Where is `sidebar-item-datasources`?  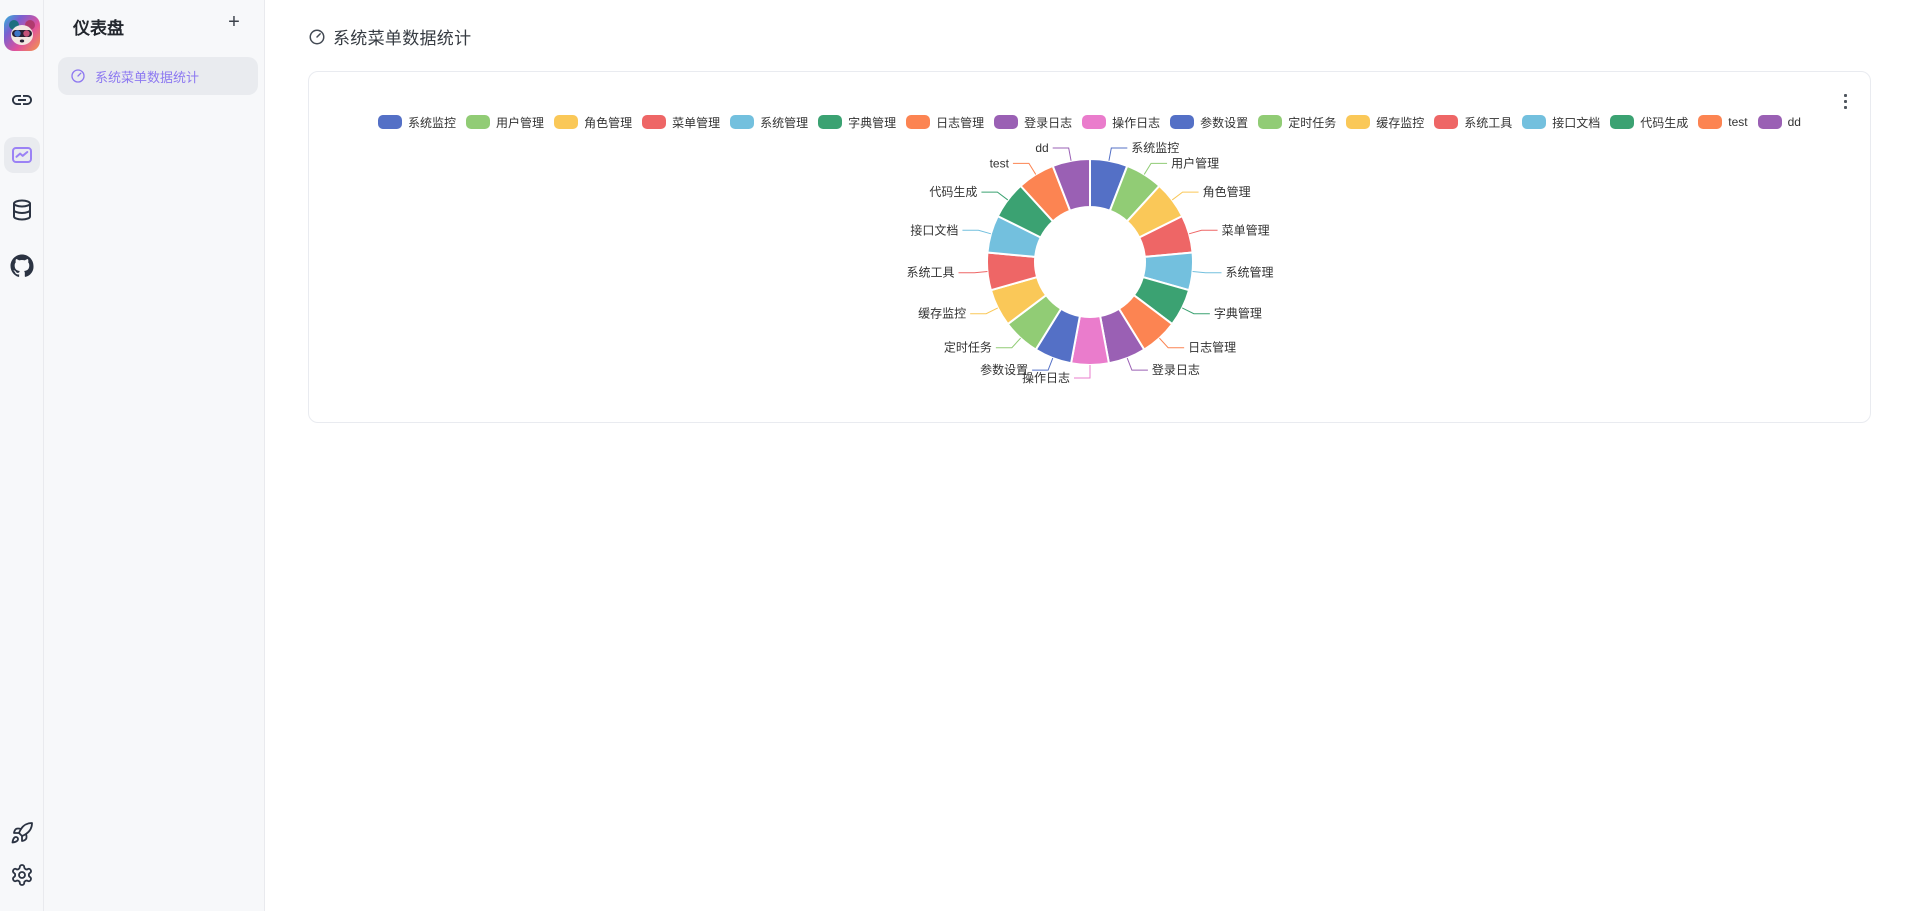
sidebar-item-datasources is located at coordinates (22, 210).